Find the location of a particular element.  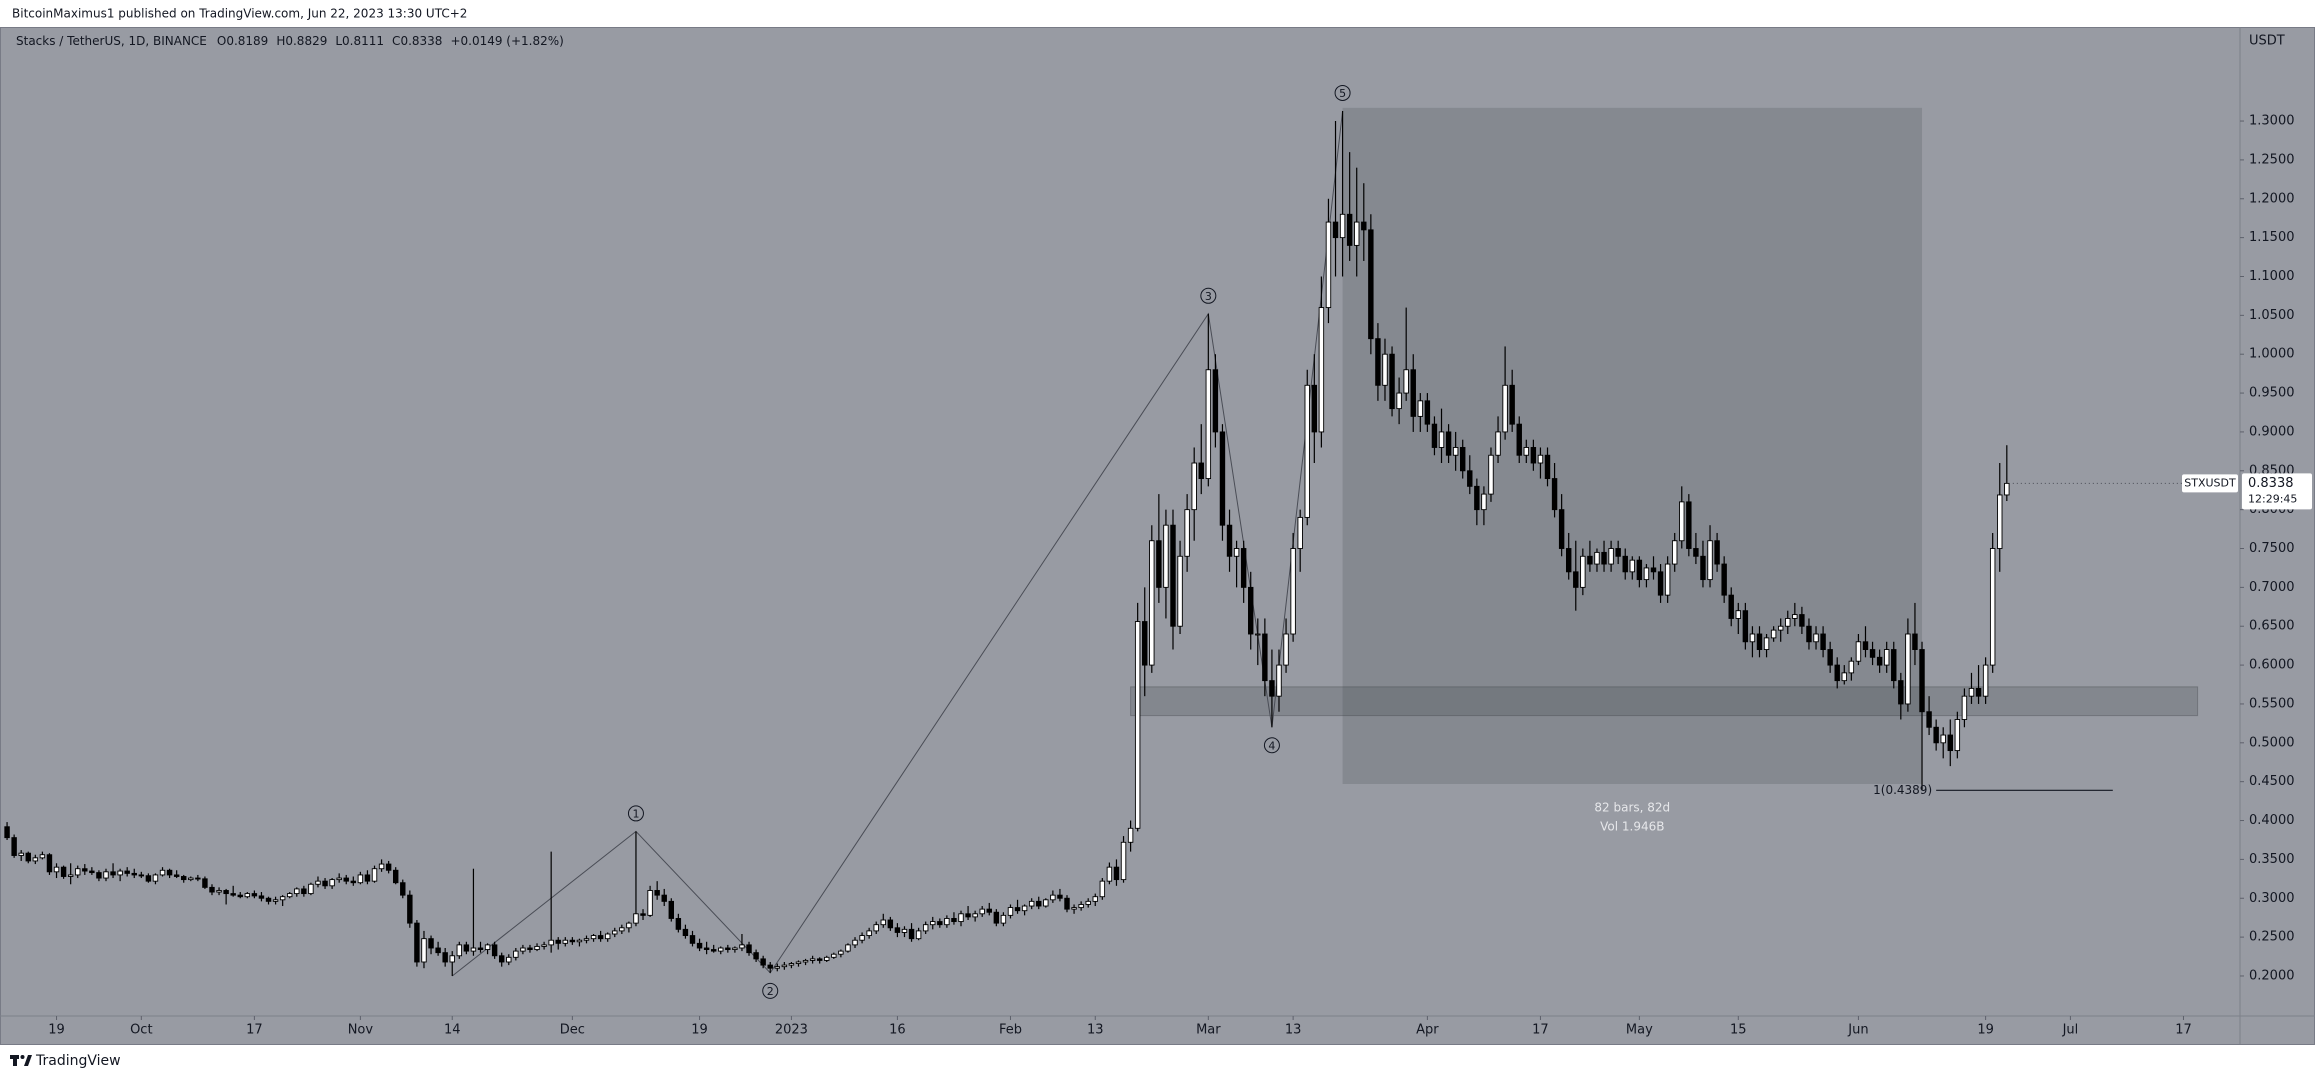

footer-text: TradingView is located at coordinates (78, 1061).